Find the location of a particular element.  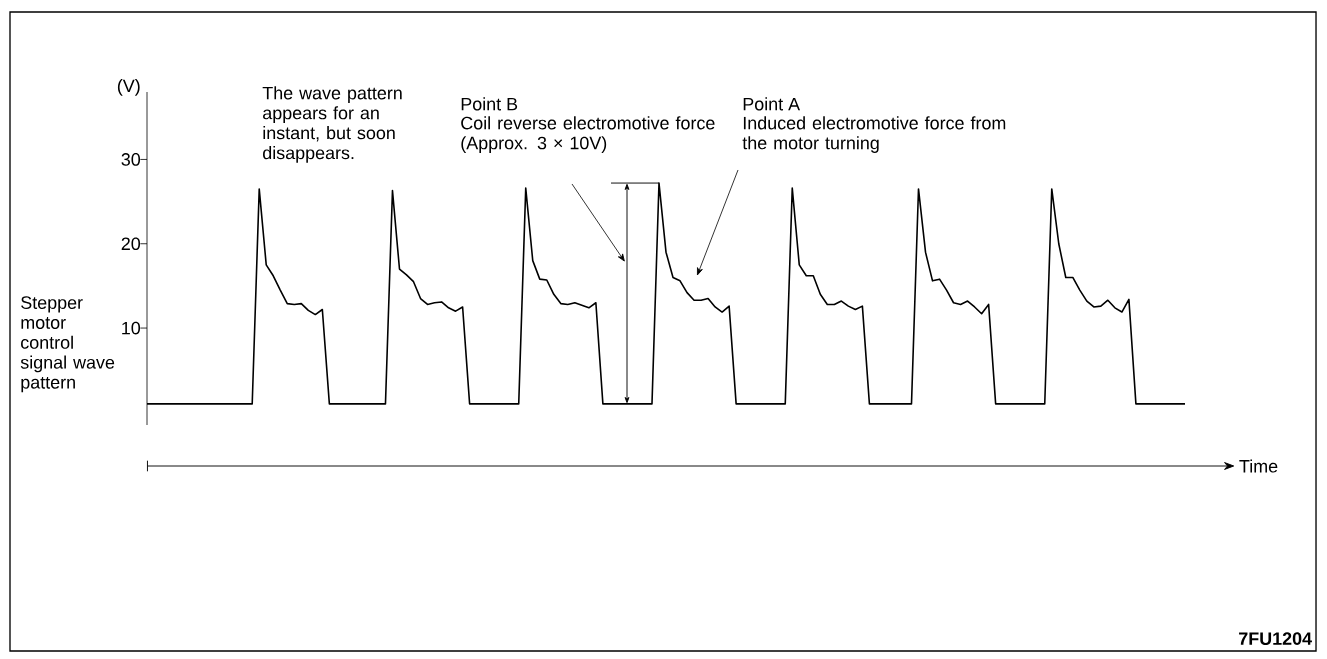

annotation: Point A is located at coordinates (772, 104).